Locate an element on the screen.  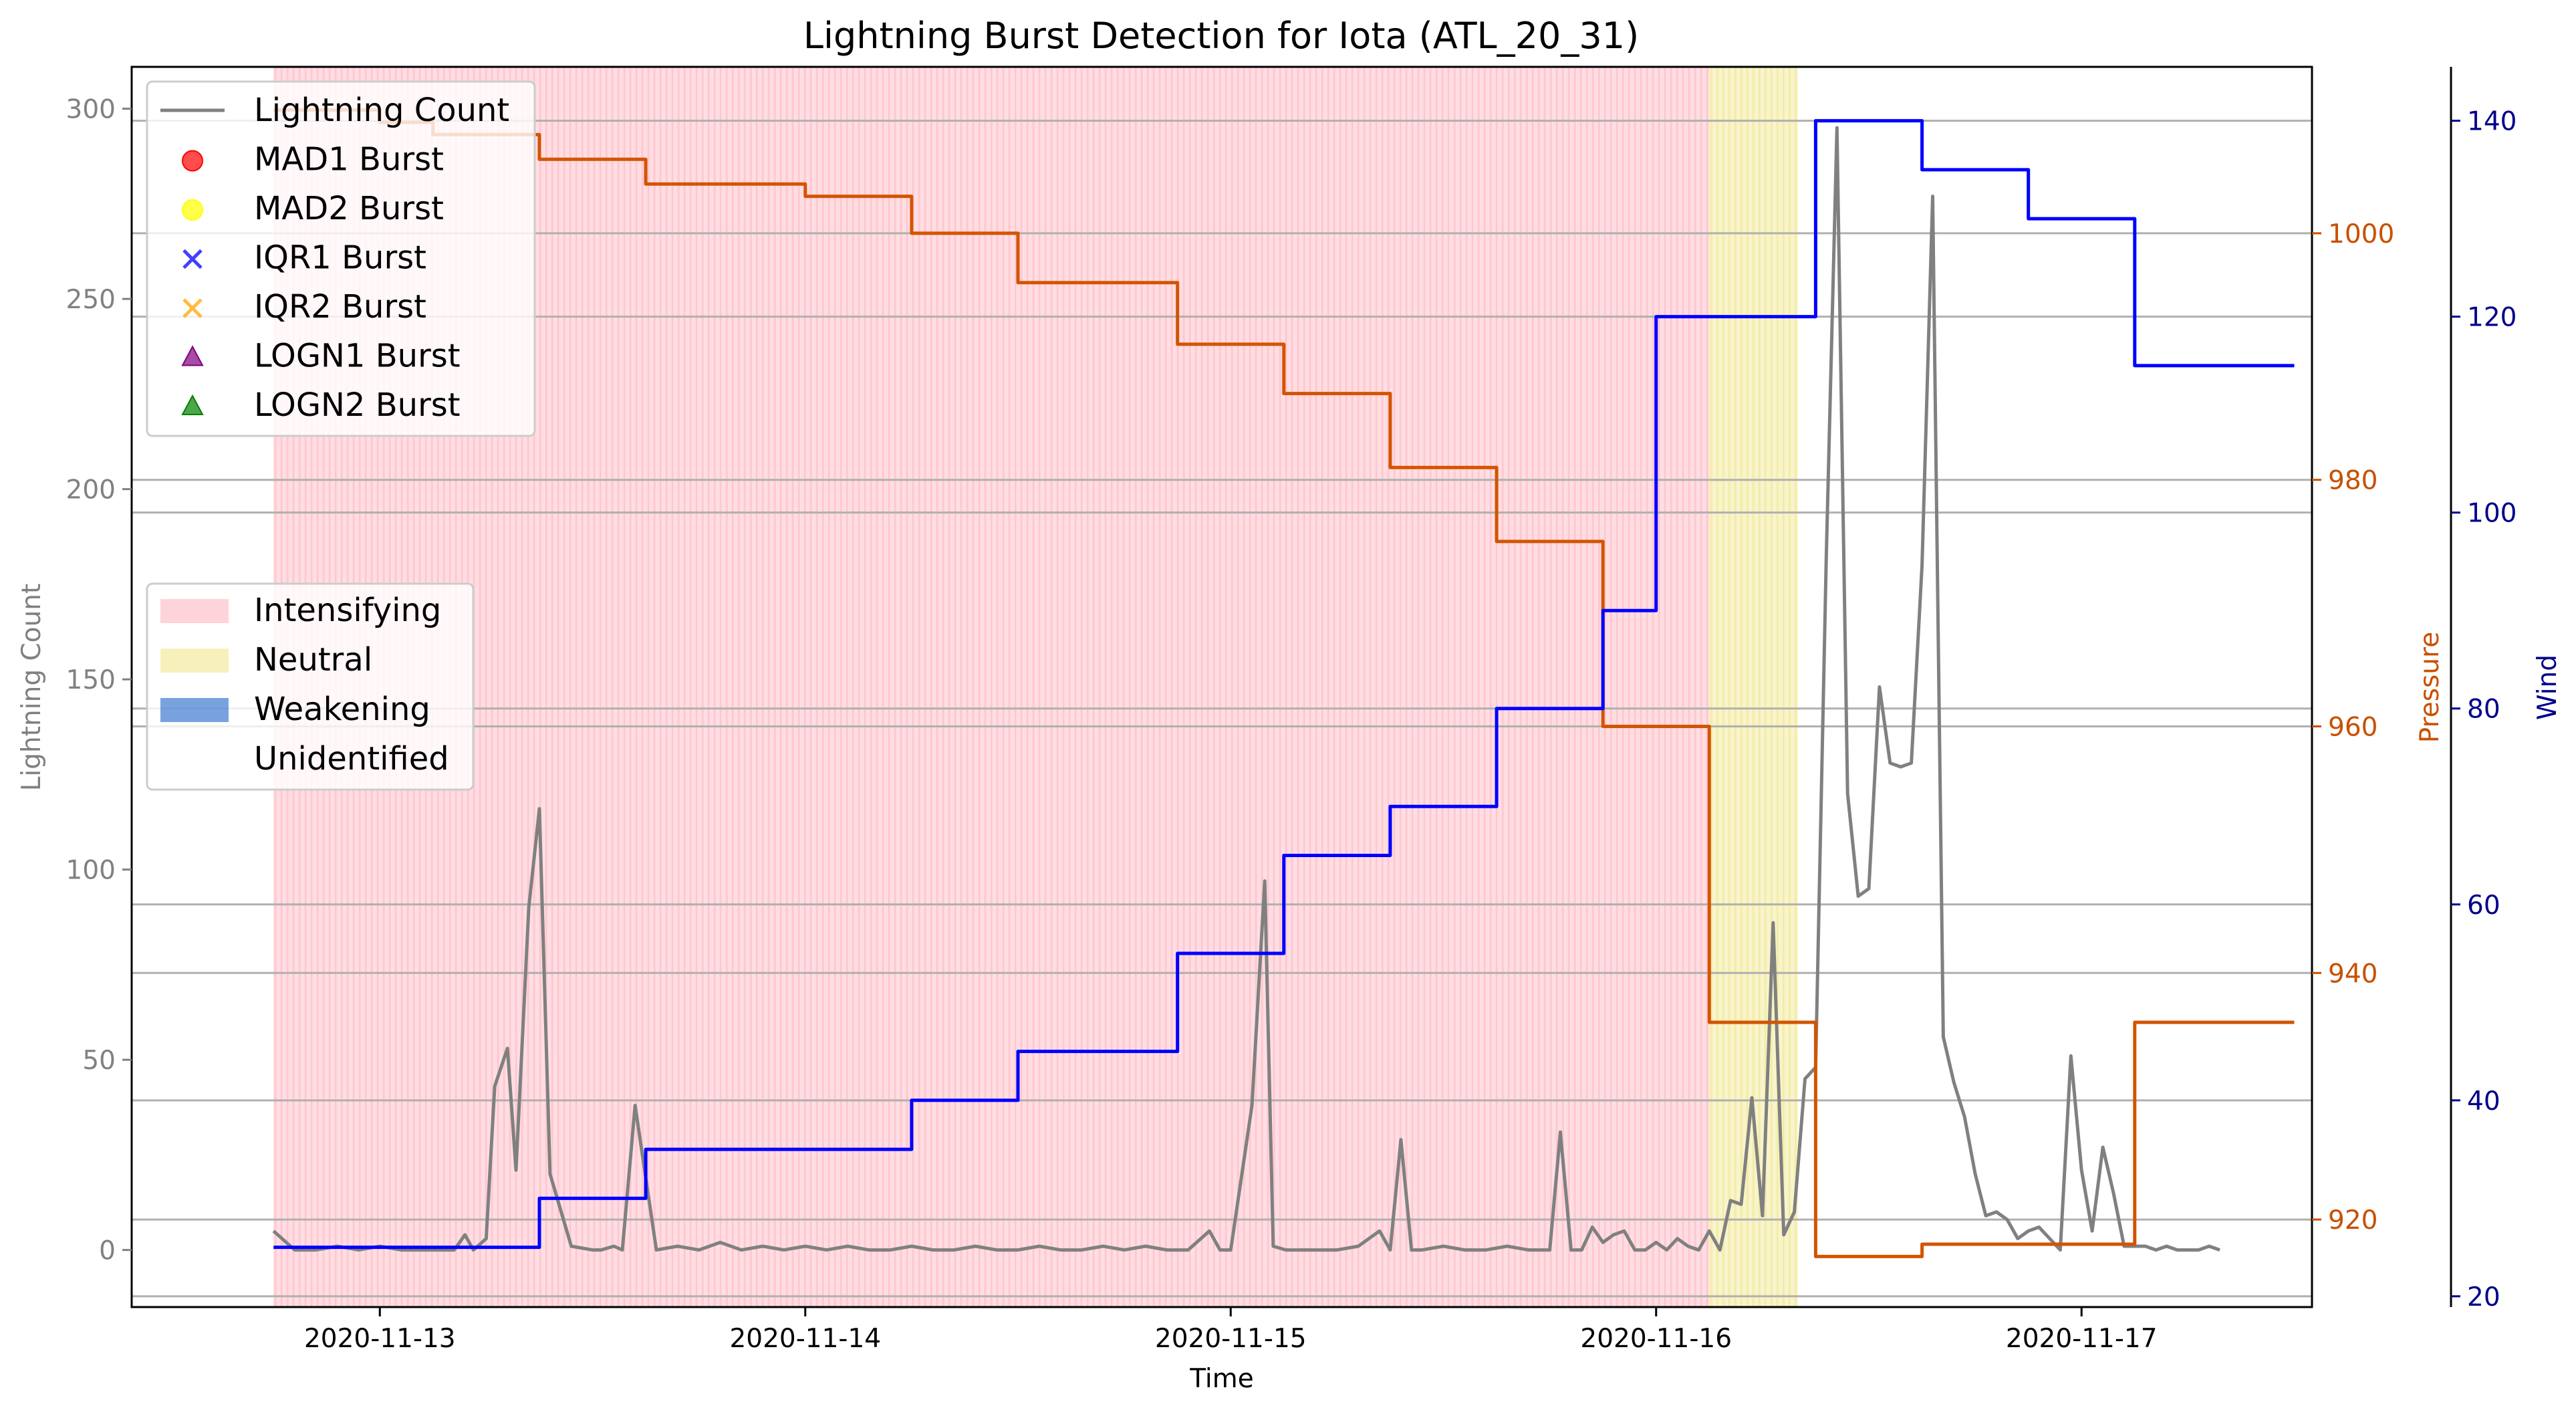
y-left-tick-label: 150 is located at coordinates (91, 680).